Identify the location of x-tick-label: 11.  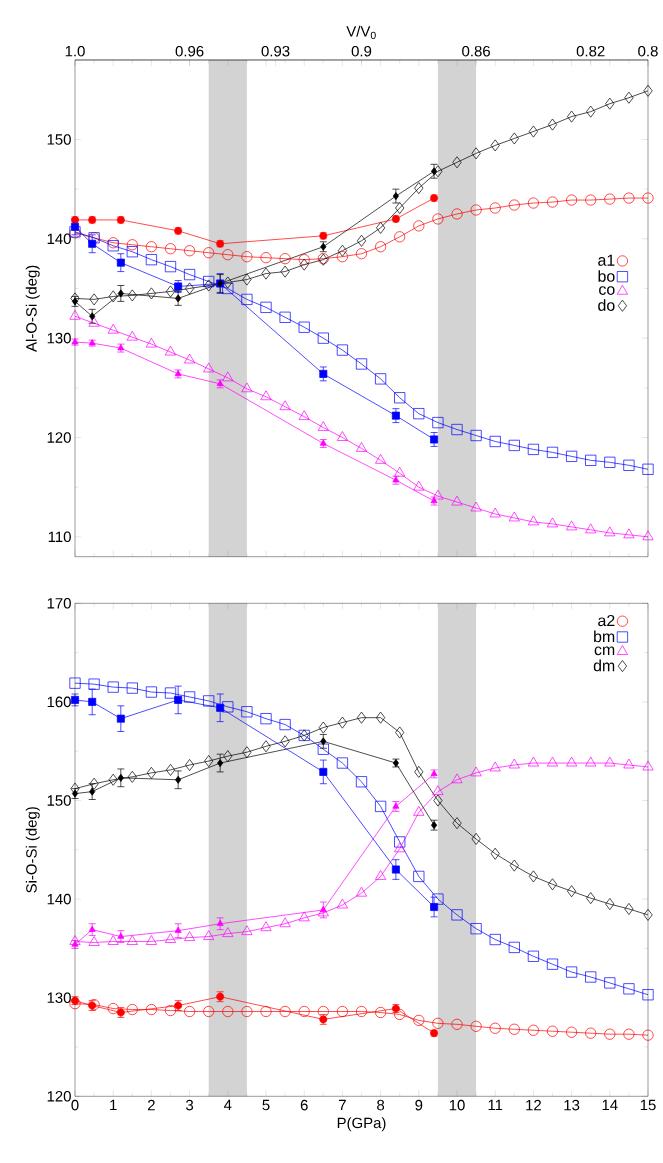
(495, 1105).